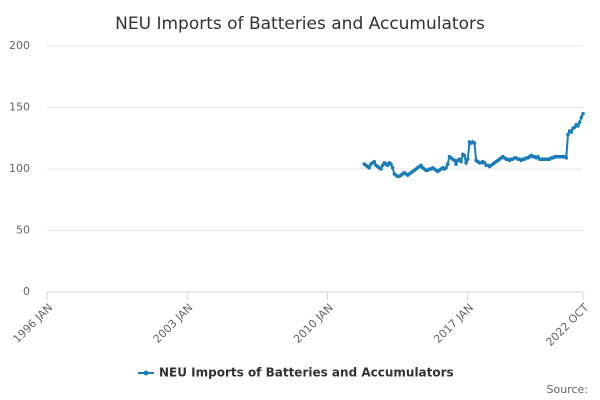 The image size is (600, 400). I want to click on source-label: Source:, so click(568, 389).